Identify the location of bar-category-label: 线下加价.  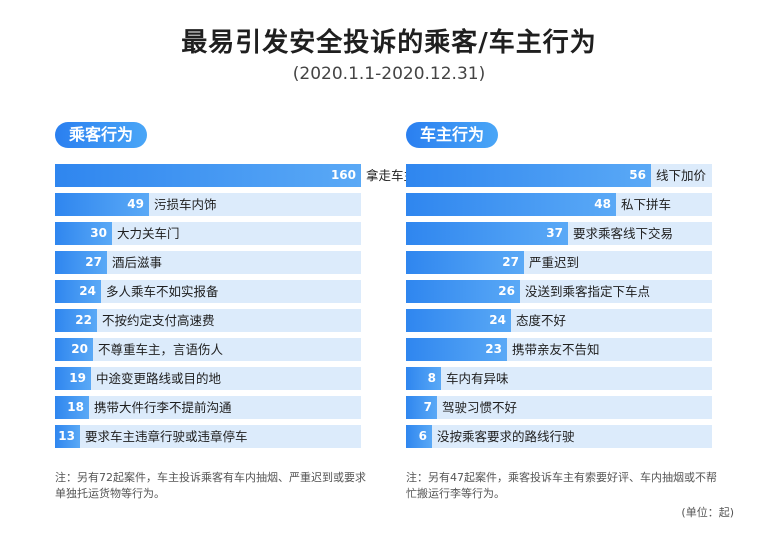
(681, 175).